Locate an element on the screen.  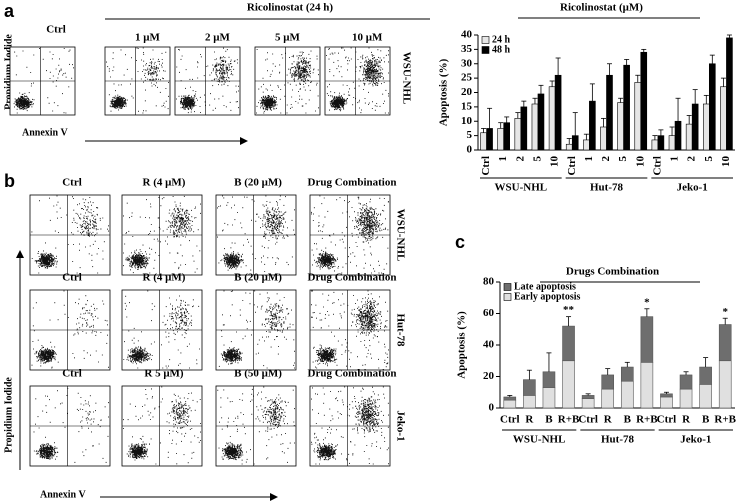
significance: * is located at coordinates (725, 312).